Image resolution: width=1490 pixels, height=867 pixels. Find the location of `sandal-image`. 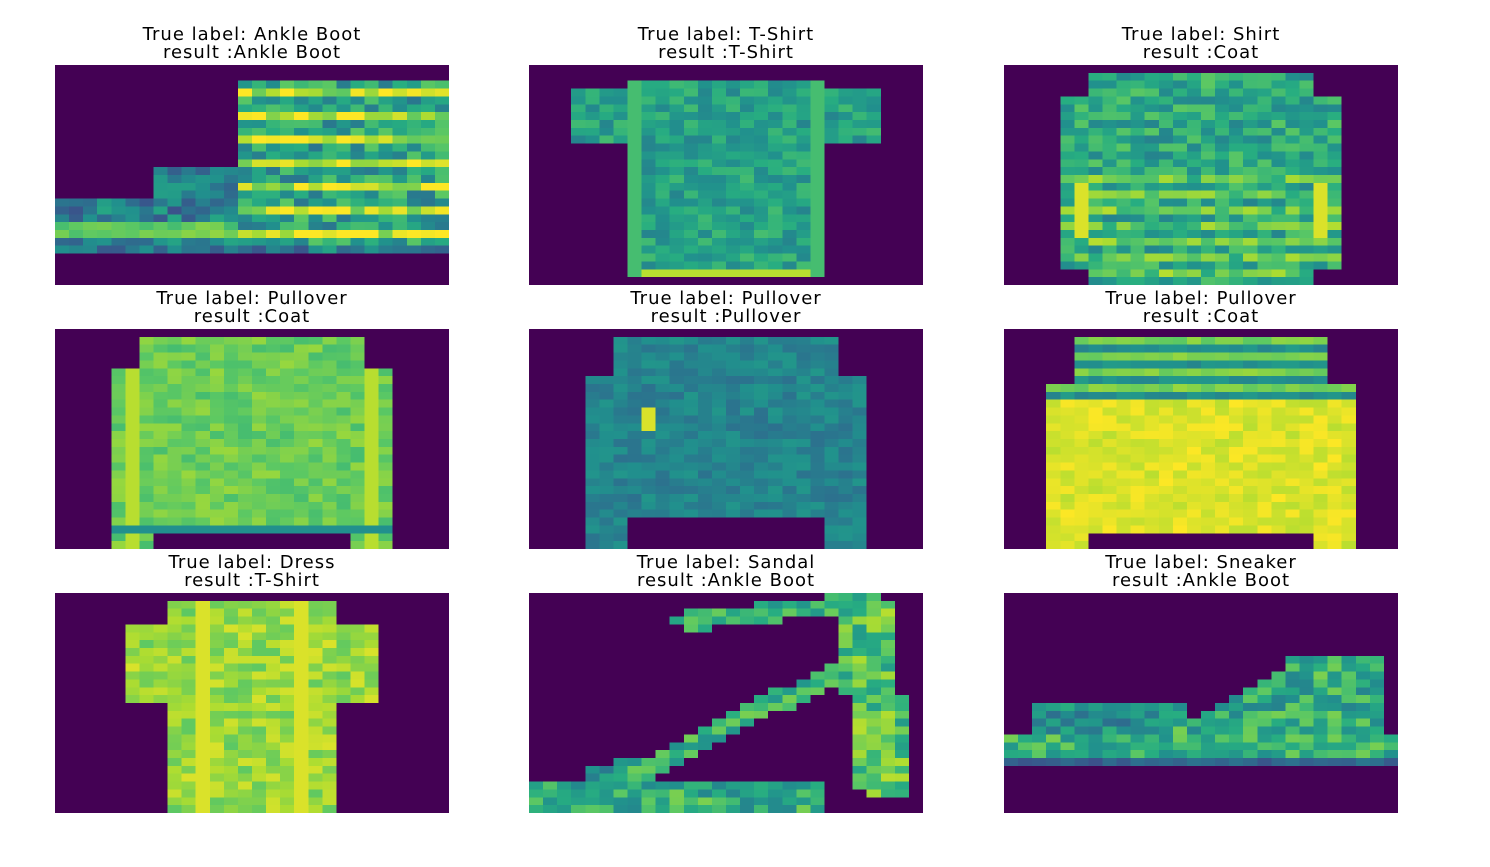

sandal-image is located at coordinates (726, 703).